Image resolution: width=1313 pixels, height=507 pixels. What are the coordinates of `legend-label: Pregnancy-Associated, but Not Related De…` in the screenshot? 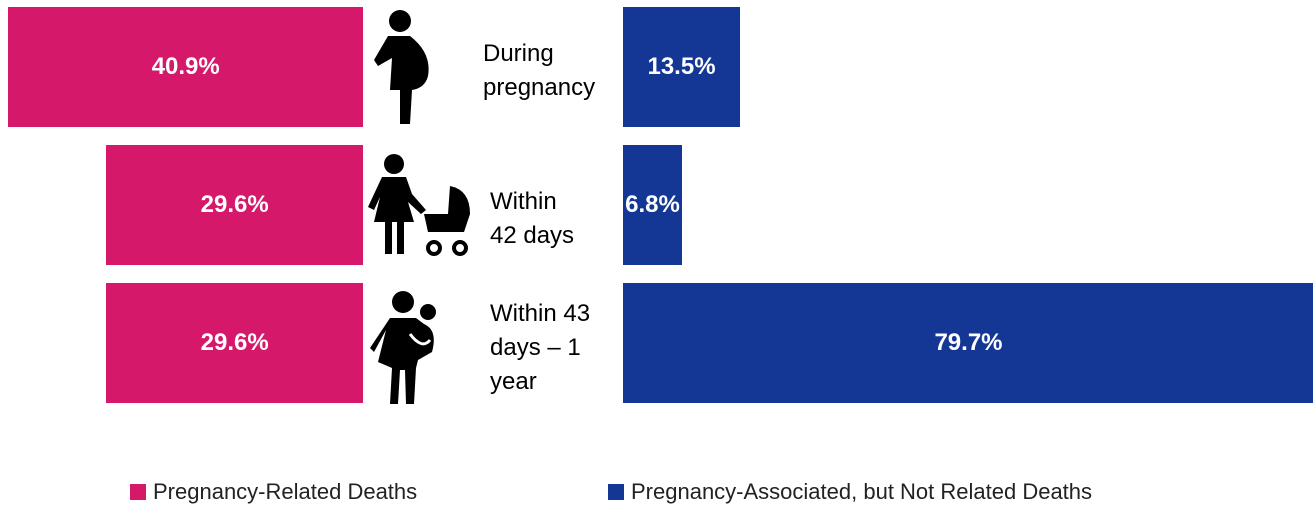 It's located at (862, 491).